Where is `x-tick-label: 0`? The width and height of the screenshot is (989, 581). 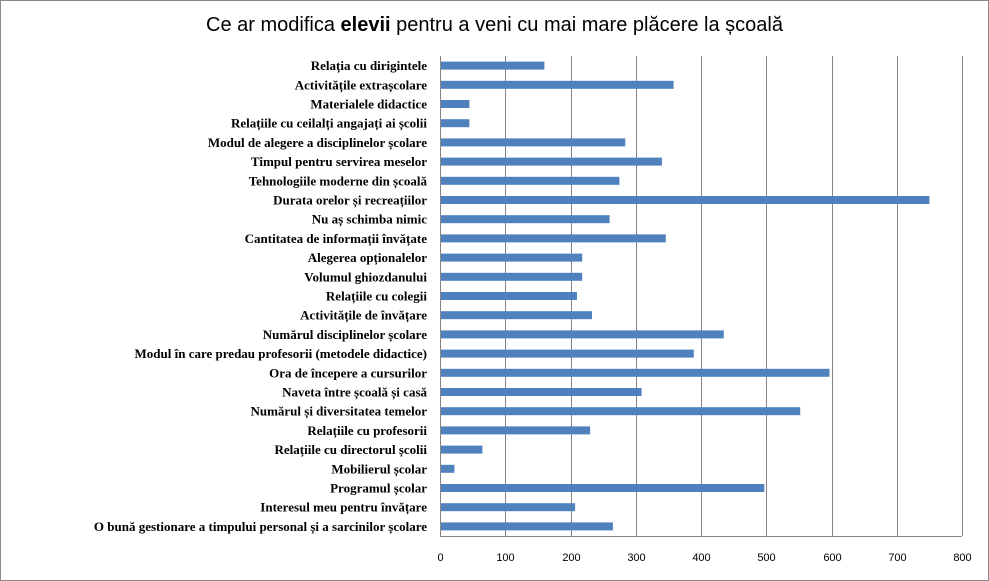
x-tick-label: 0 is located at coordinates (440, 558).